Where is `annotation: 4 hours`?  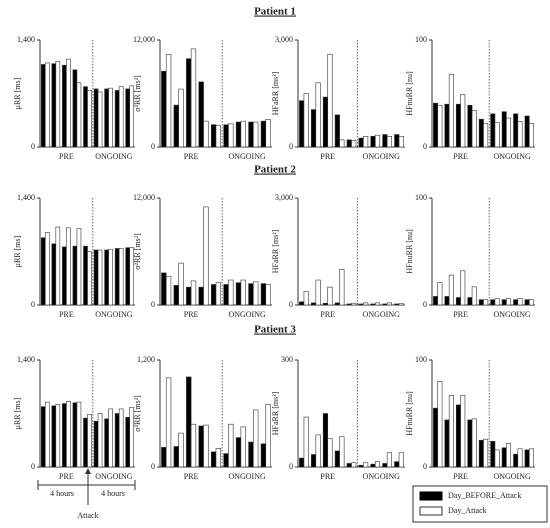
annotation: 4 hours is located at coordinates (62, 493).